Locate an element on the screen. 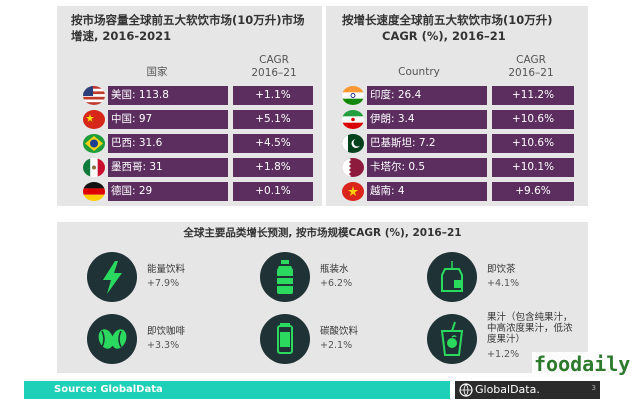 This screenshot has width=640, height=405. water-bottle-icon is located at coordinates (285, 277).